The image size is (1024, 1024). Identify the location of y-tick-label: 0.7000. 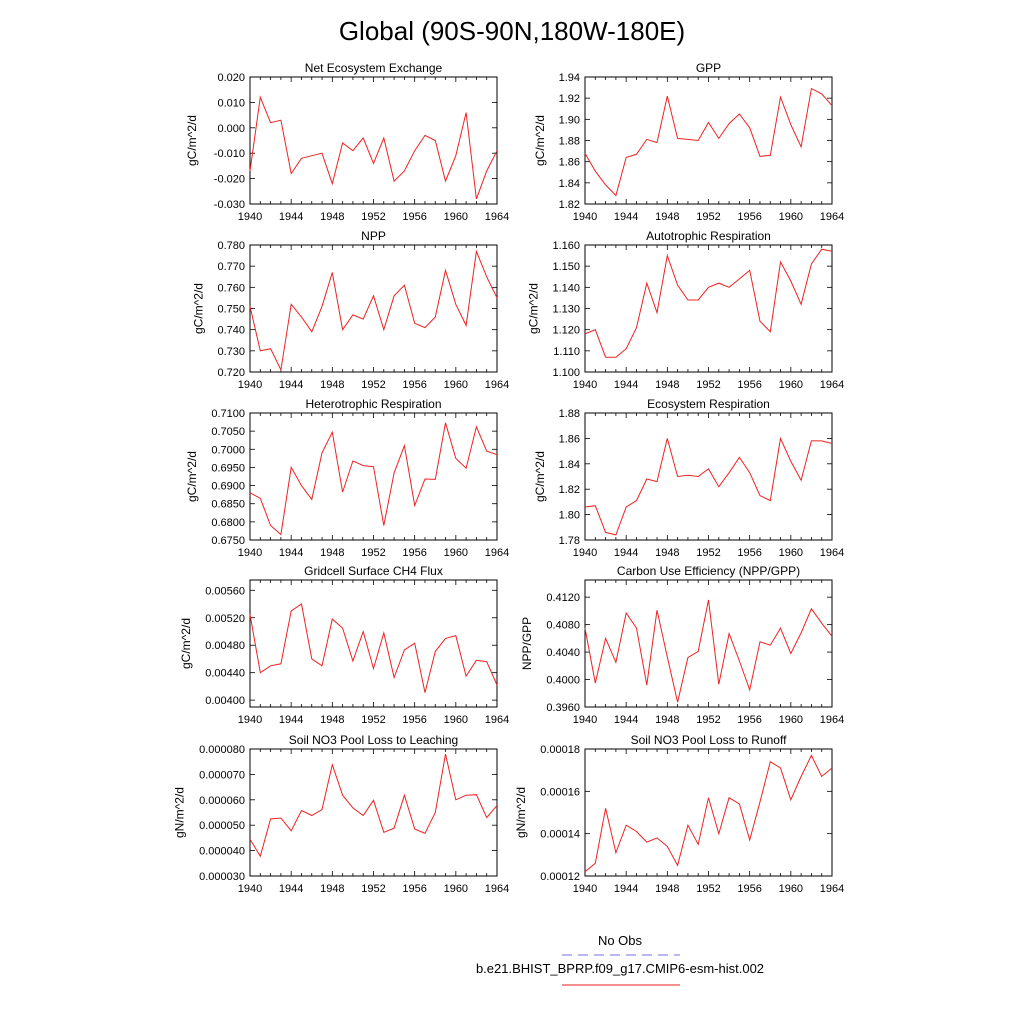
(228, 450).